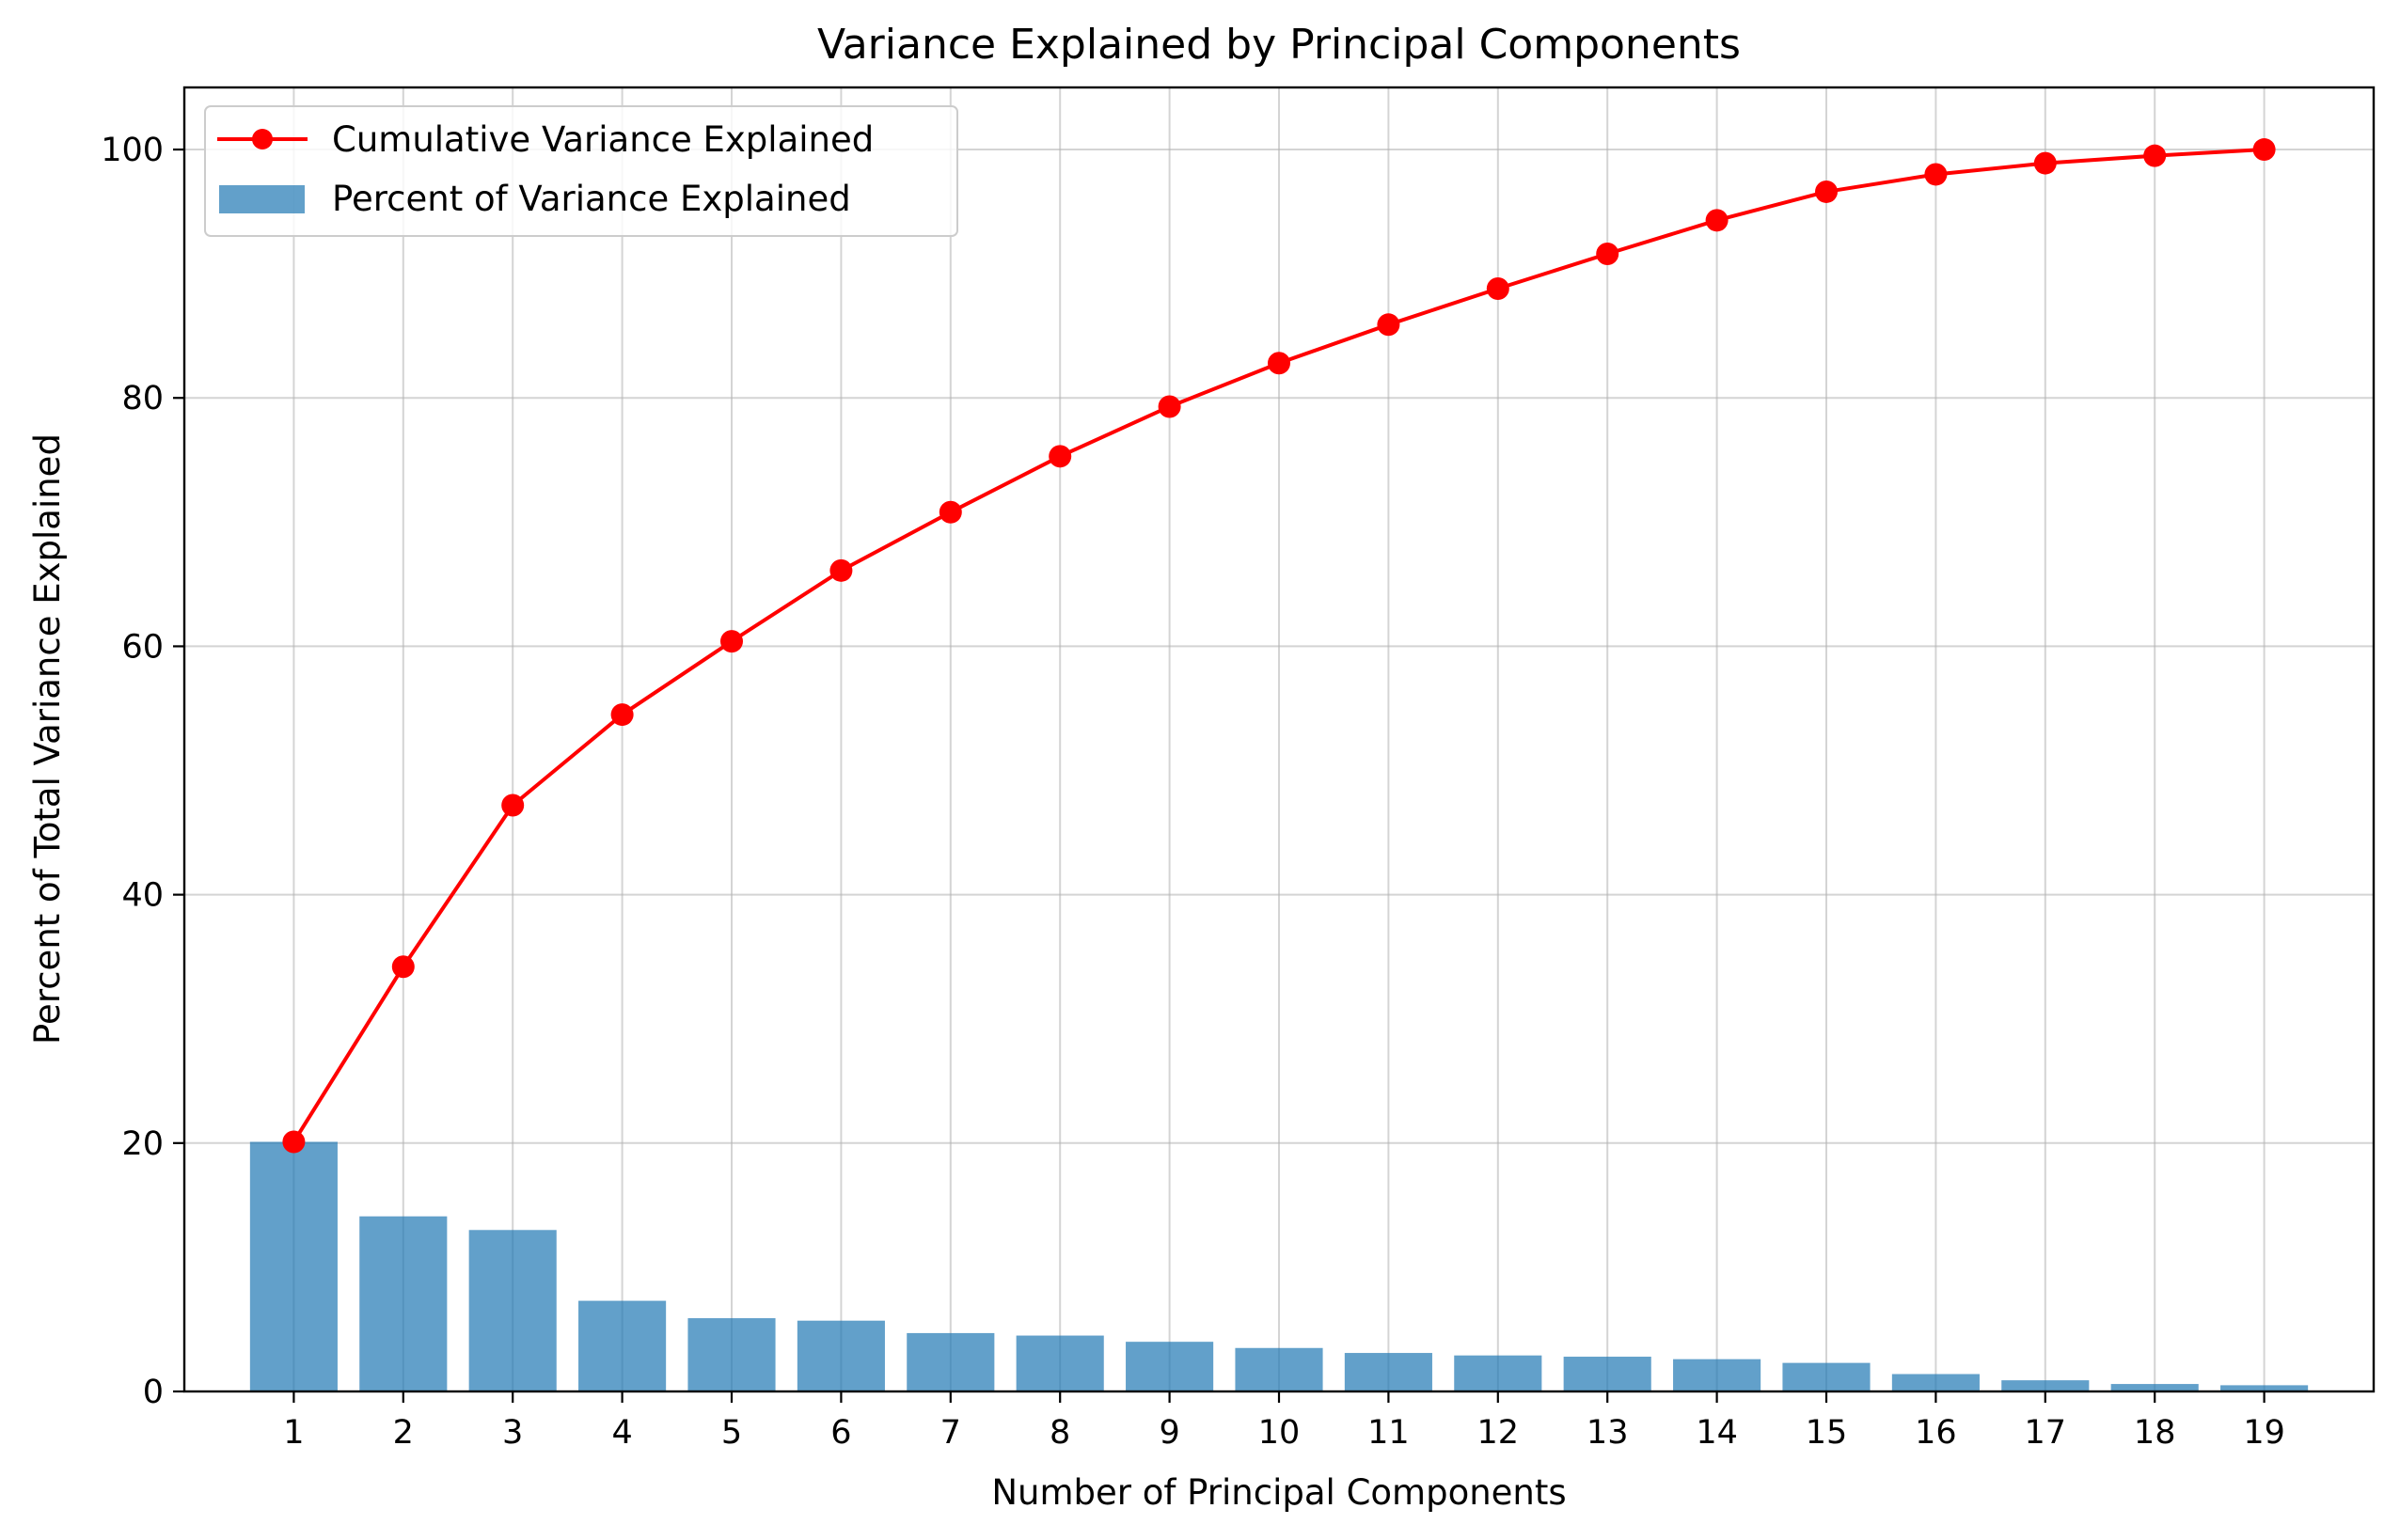 This screenshot has height=1540, width=2400. Describe the element at coordinates (47, 739) in the screenshot. I see `y-axis-label: Percent of Total Variance Explained` at that location.